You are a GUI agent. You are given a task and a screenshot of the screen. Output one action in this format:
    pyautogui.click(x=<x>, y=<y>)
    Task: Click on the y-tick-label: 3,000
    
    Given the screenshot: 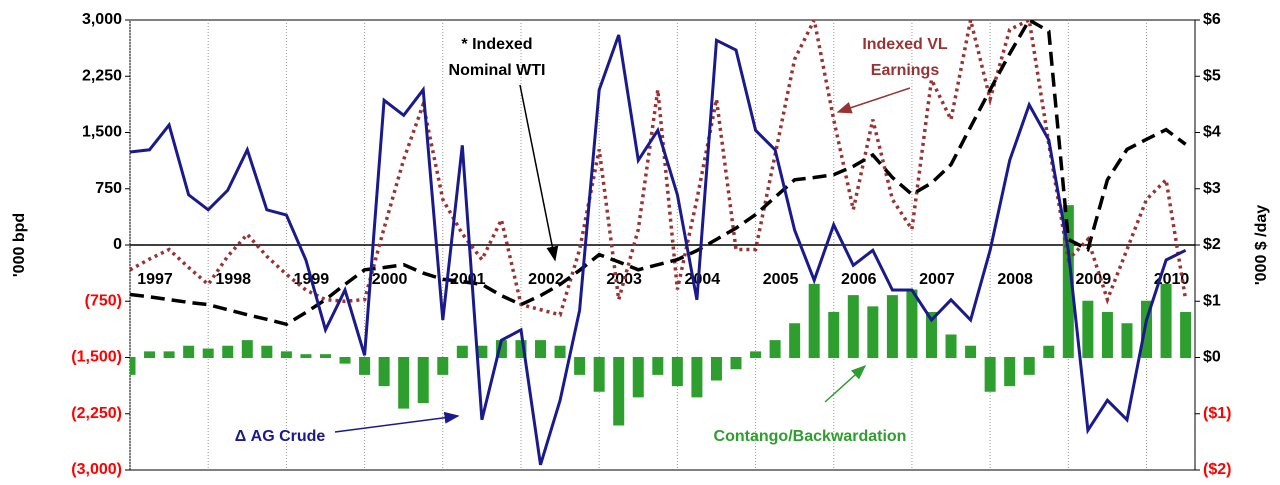 What is the action you would take?
    pyautogui.click(x=102, y=19)
    